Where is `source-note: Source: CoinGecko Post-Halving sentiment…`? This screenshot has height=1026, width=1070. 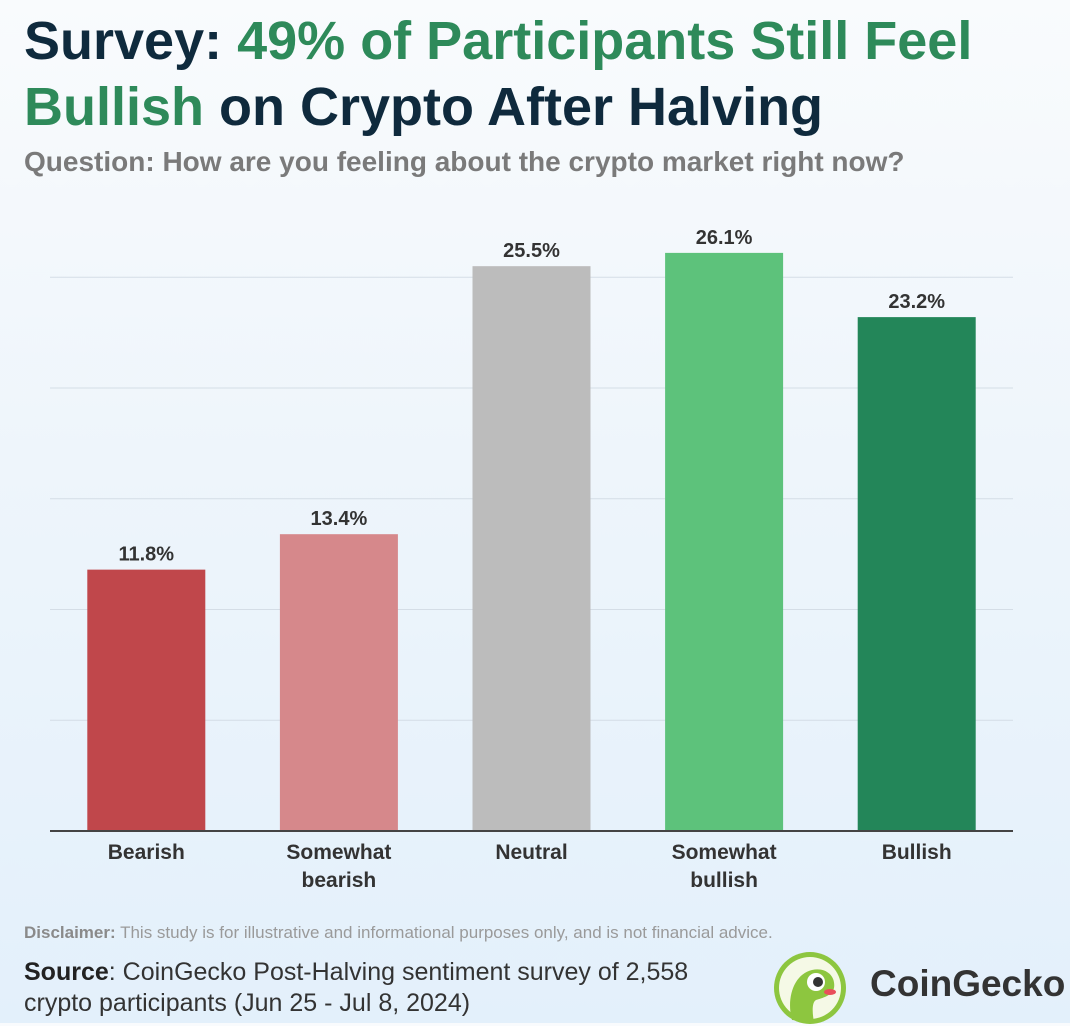 source-note: Source: CoinGecko Post-Halving sentiment… is located at coordinates (384, 988).